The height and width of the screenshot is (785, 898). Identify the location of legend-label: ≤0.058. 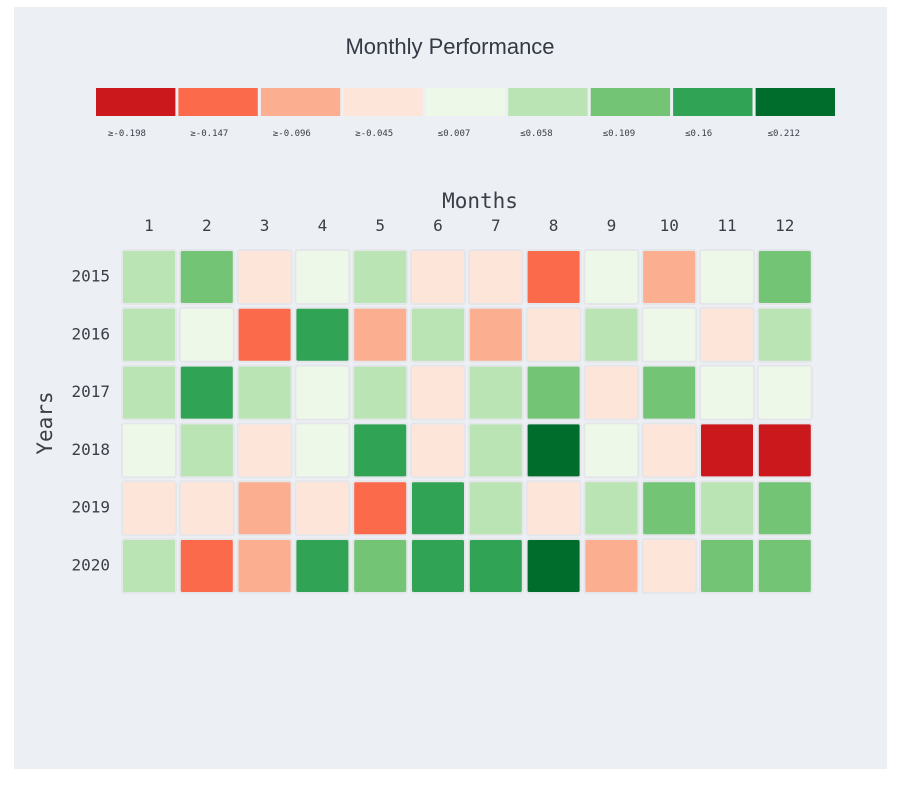
(536, 134).